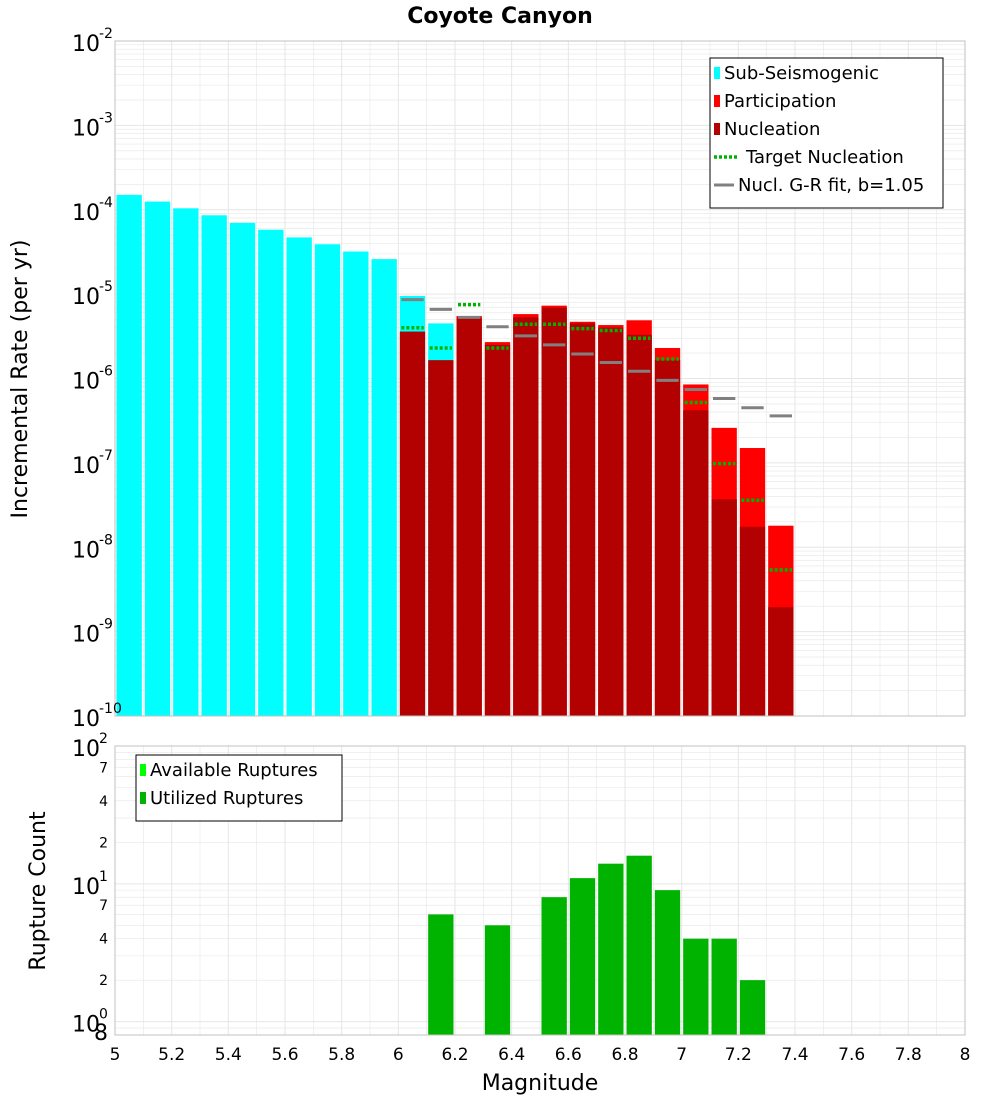 Image resolution: width=1000 pixels, height=1100 pixels. What do you see at coordinates (38, 891) in the screenshot?
I see `bottom-y-axis-title: Rupture Count` at bounding box center [38, 891].